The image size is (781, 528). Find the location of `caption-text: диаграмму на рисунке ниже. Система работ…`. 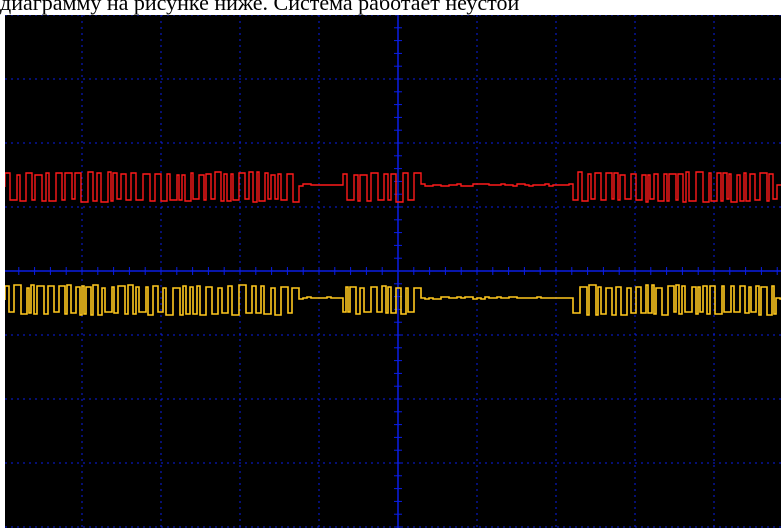

caption-text: диаграмму на рисунке ниже. Система работ… is located at coordinates (260, 7).